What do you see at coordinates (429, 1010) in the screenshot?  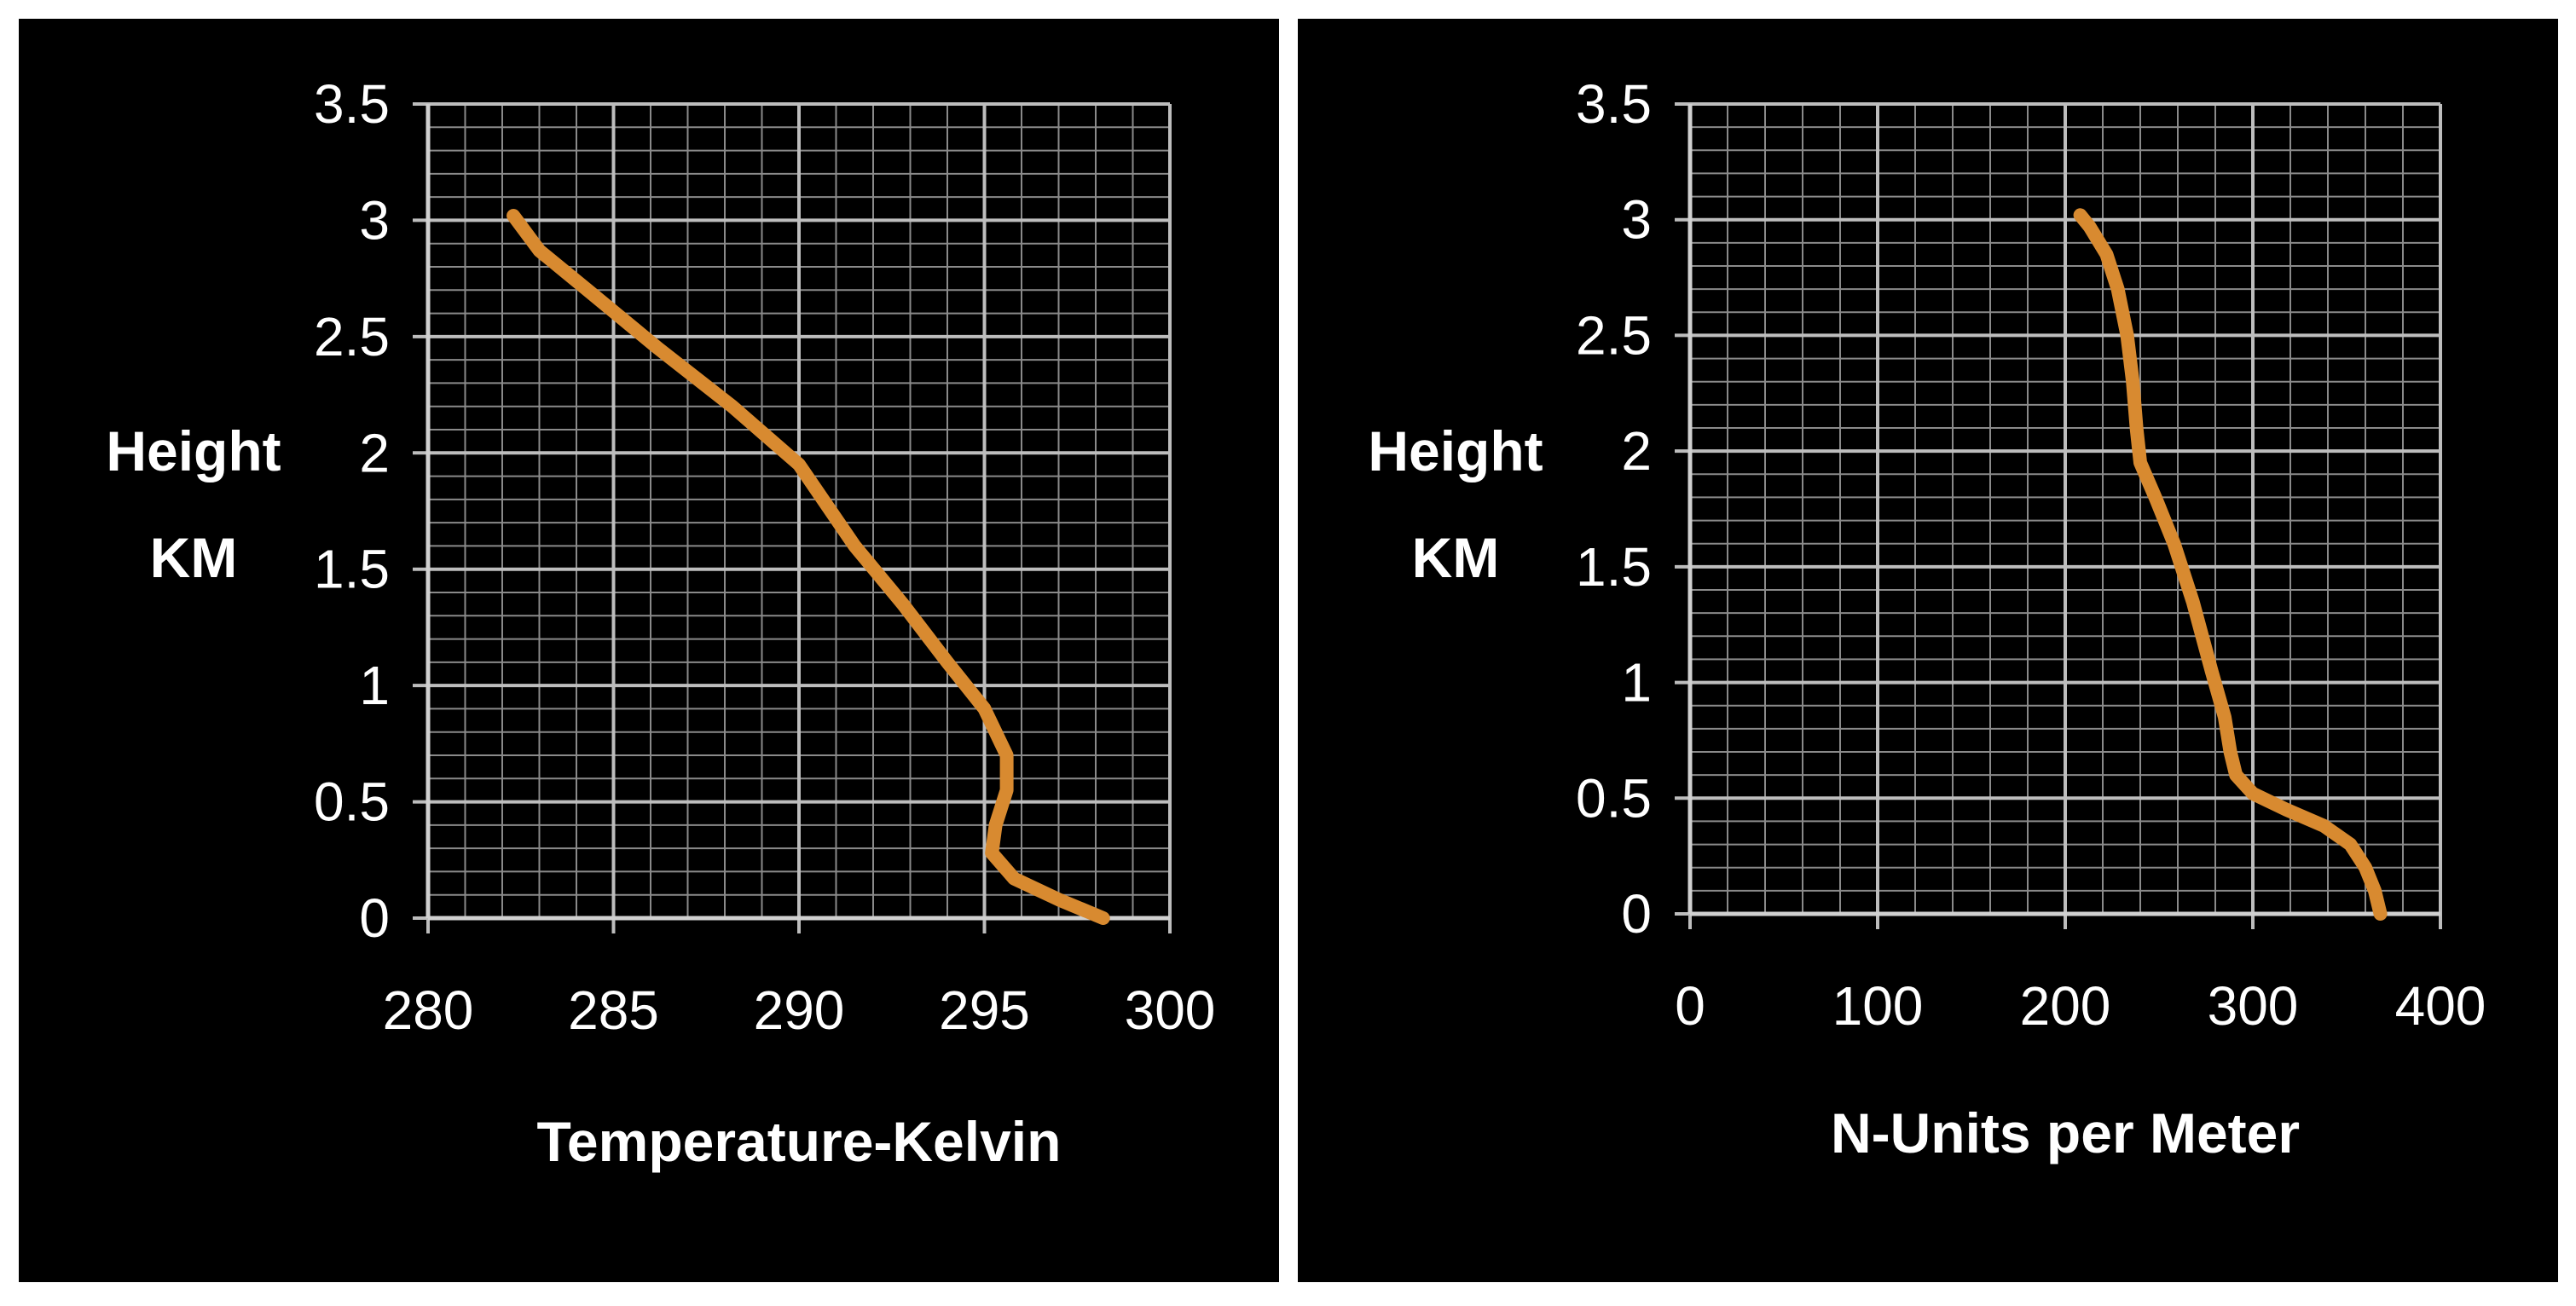 I see `x-tick-label: 280` at bounding box center [429, 1010].